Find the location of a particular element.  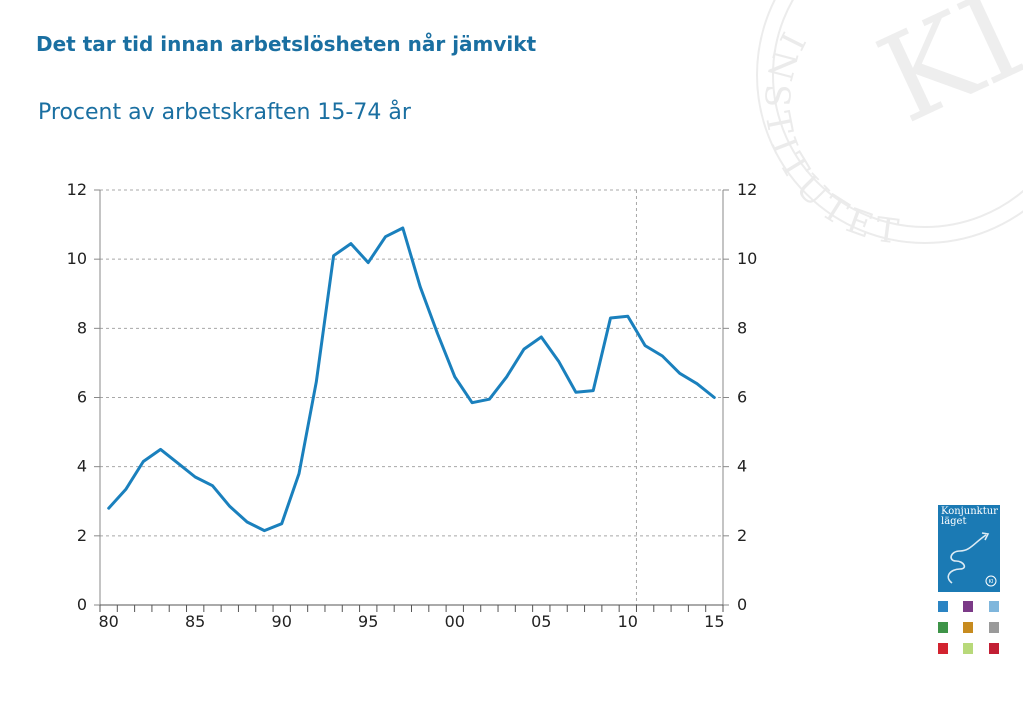

x-tick-label: 05 is located at coordinates (541, 621).